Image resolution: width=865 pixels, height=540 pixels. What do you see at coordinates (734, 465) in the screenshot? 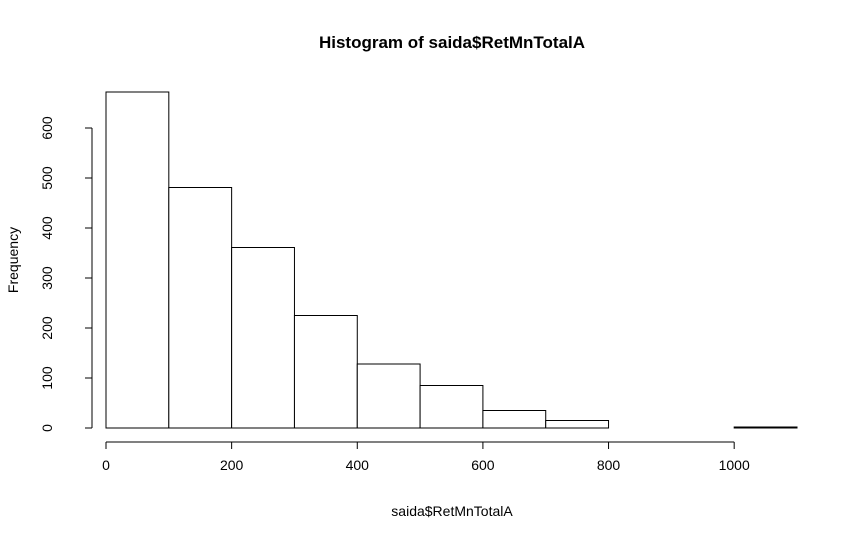
I see `x-tick-label-5: 1000` at bounding box center [734, 465].